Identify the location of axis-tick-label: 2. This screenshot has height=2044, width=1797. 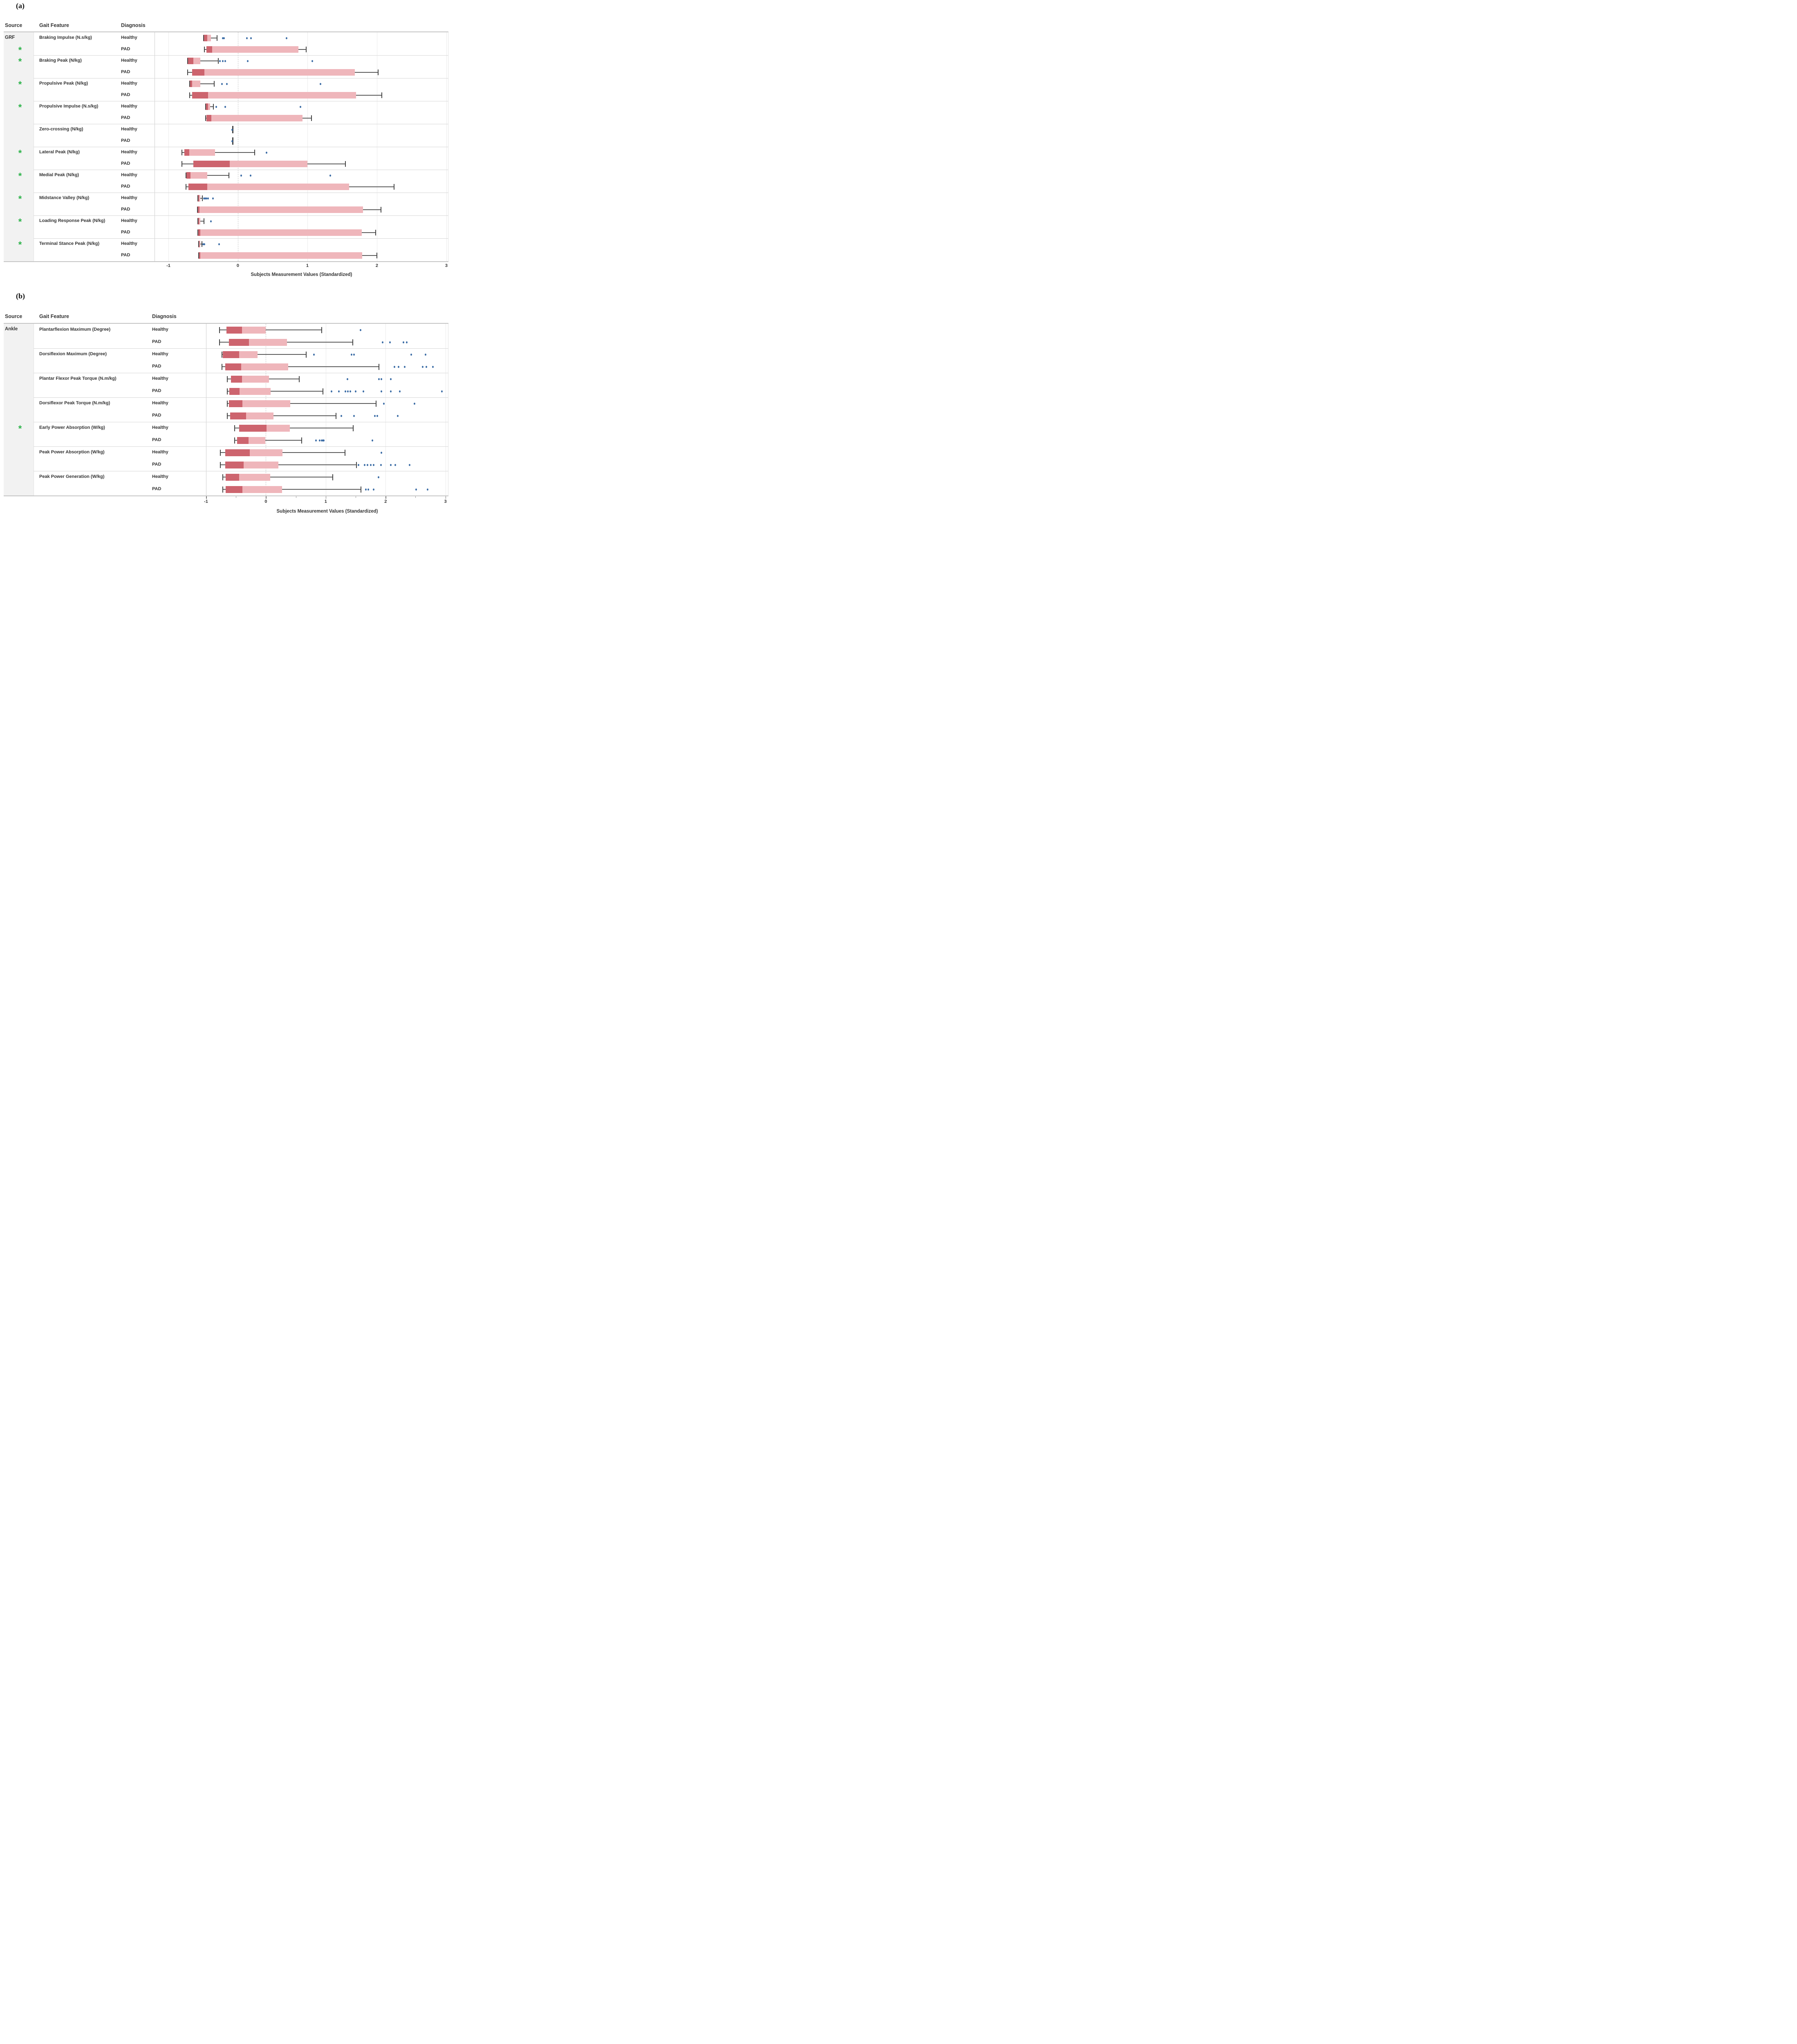
(376, 266).